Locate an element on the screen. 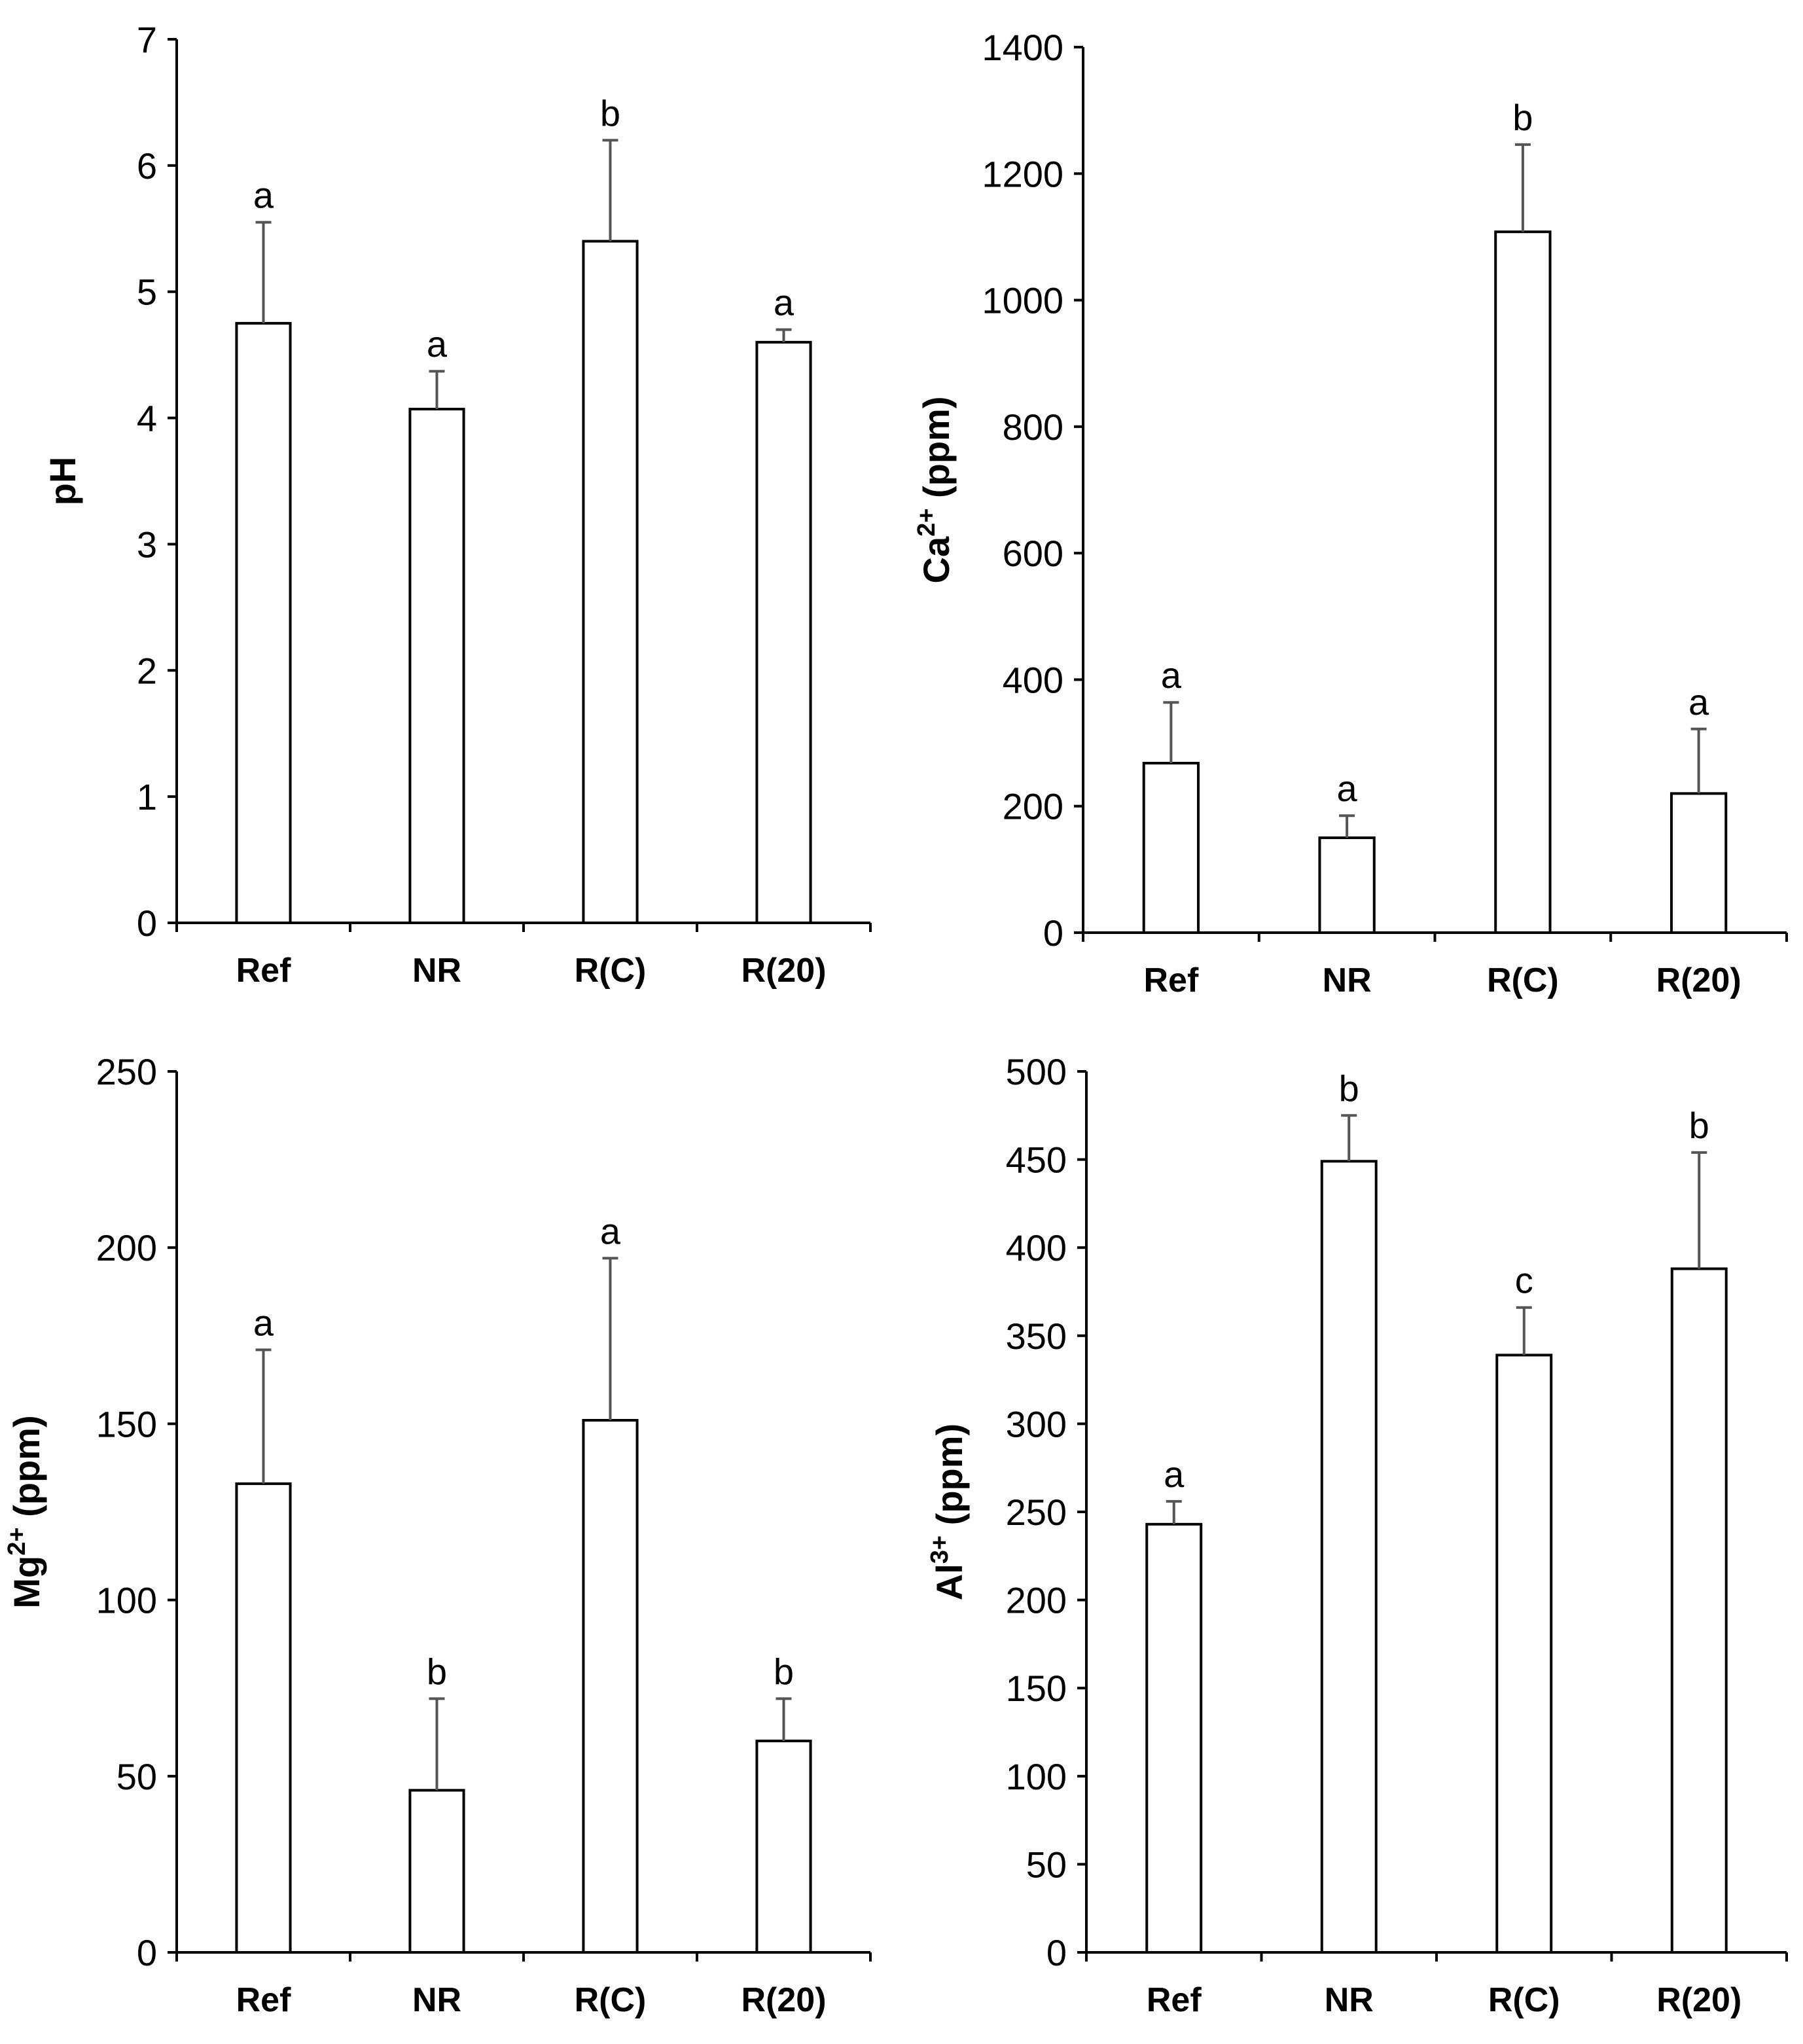 The width and height of the screenshot is (1803, 2044). y-axis-title: Ca2+ (ppm) is located at coordinates (935, 491).